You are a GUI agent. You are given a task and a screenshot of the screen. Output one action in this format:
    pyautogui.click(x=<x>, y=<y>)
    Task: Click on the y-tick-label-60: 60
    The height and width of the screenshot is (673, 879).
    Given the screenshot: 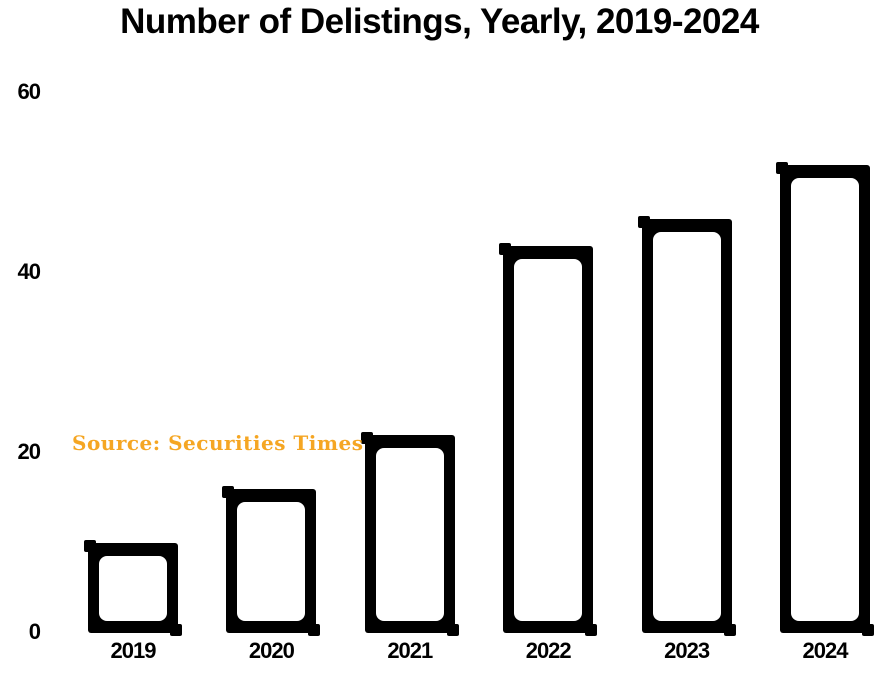 What is the action you would take?
    pyautogui.click(x=29, y=91)
    